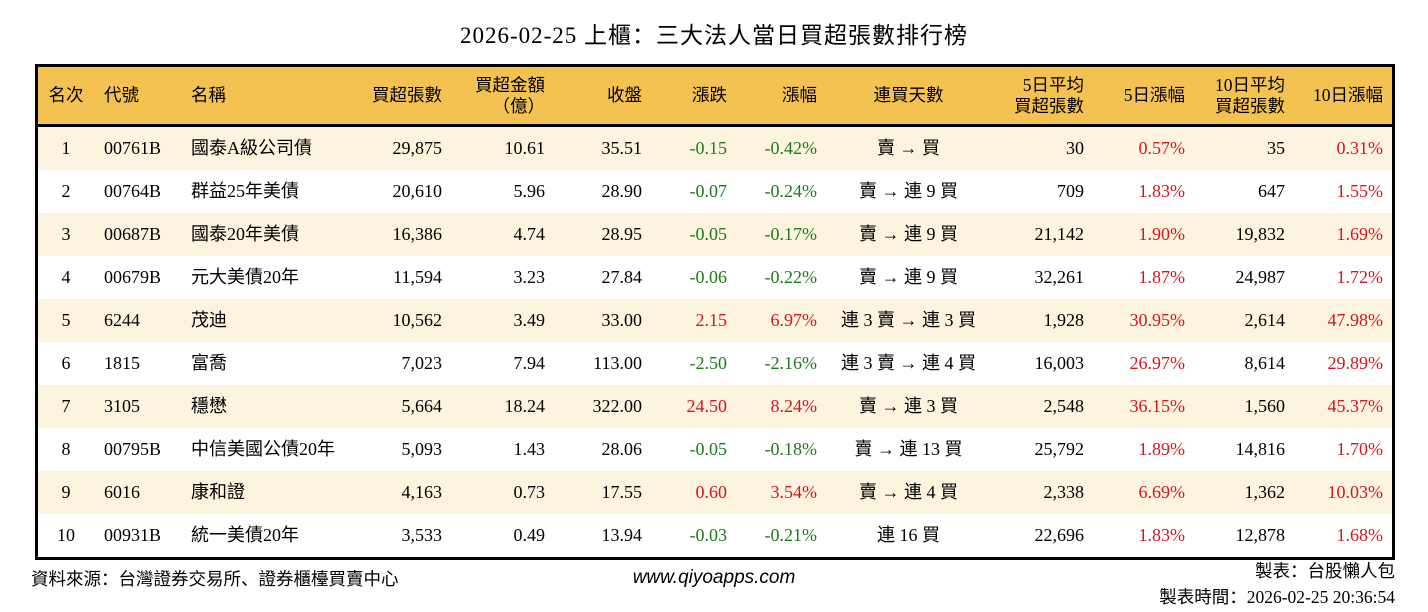 Image resolution: width=1428 pixels, height=612 pixels. What do you see at coordinates (791, 363) in the screenshot?
I see `cell-change-pct: -2.16%` at bounding box center [791, 363].